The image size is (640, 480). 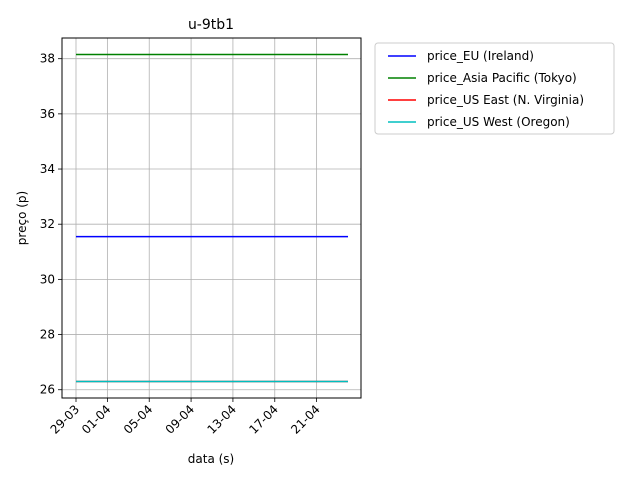 What do you see at coordinates (47, 59) in the screenshot?
I see `y-tick-label: 38` at bounding box center [47, 59].